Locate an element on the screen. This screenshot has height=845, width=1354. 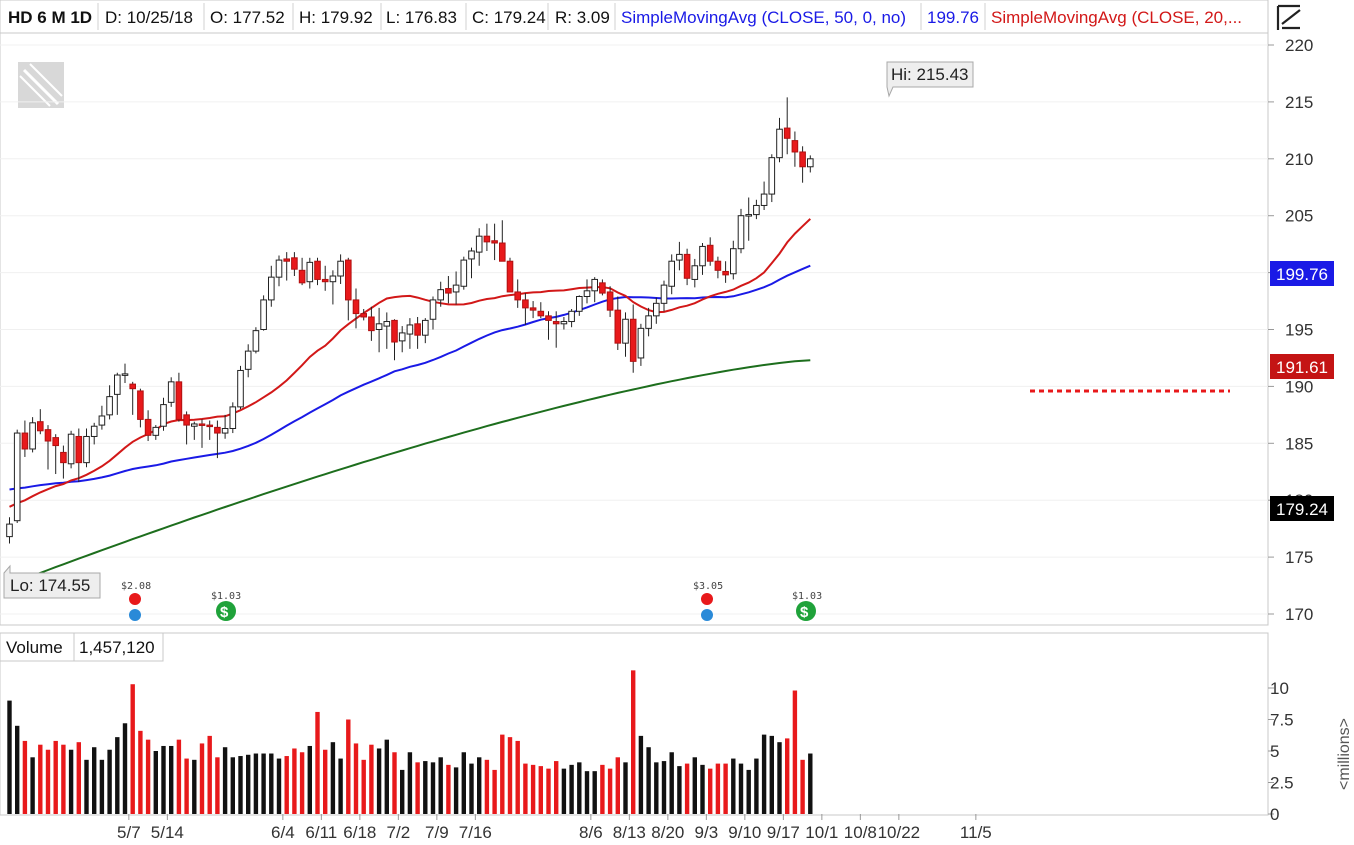
lo-label: Lo: 174.55 is located at coordinates (52, 581).